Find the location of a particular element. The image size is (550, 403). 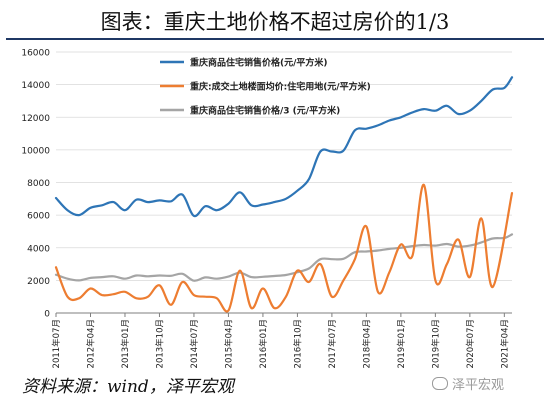

wechat-icon is located at coordinates (440, 383).